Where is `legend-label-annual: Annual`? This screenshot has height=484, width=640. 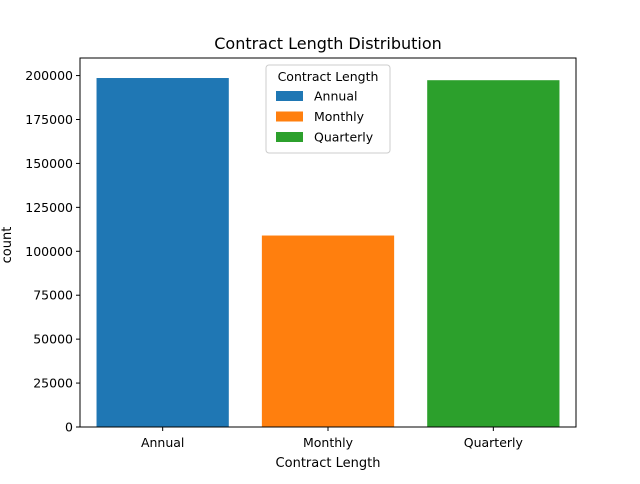 legend-label-annual: Annual is located at coordinates (335, 96).